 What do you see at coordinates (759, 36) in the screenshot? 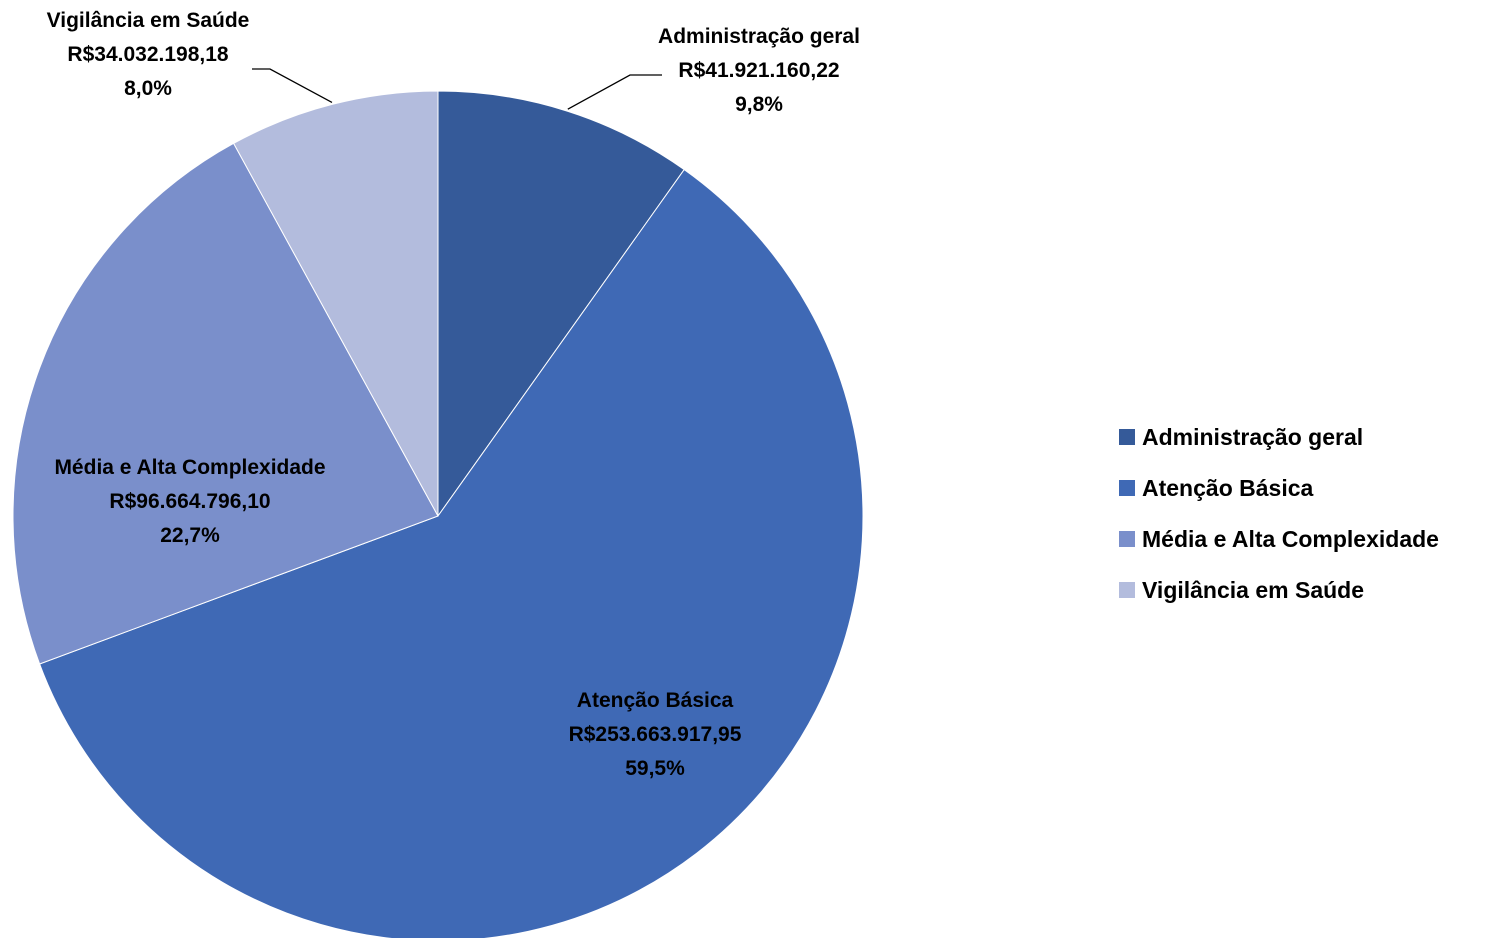
I see `data-label-name-administracao-geral: Administração geral` at bounding box center [759, 36].